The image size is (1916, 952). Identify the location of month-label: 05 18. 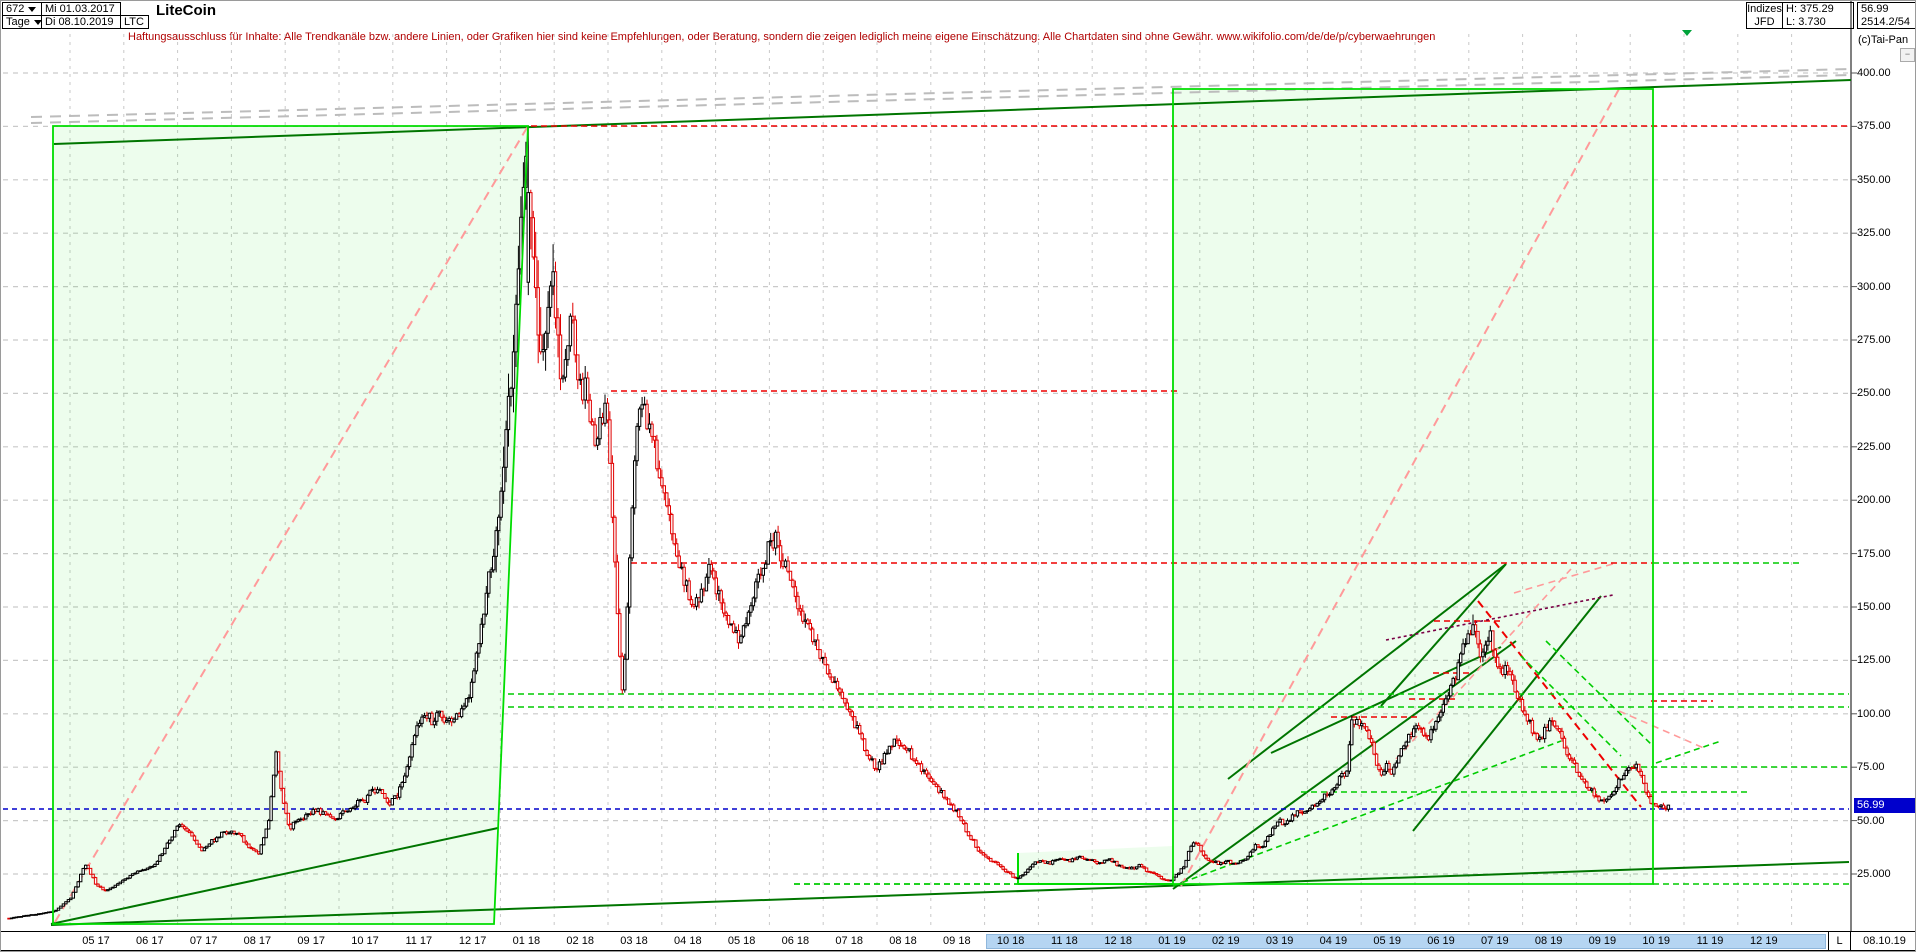
(741, 941).